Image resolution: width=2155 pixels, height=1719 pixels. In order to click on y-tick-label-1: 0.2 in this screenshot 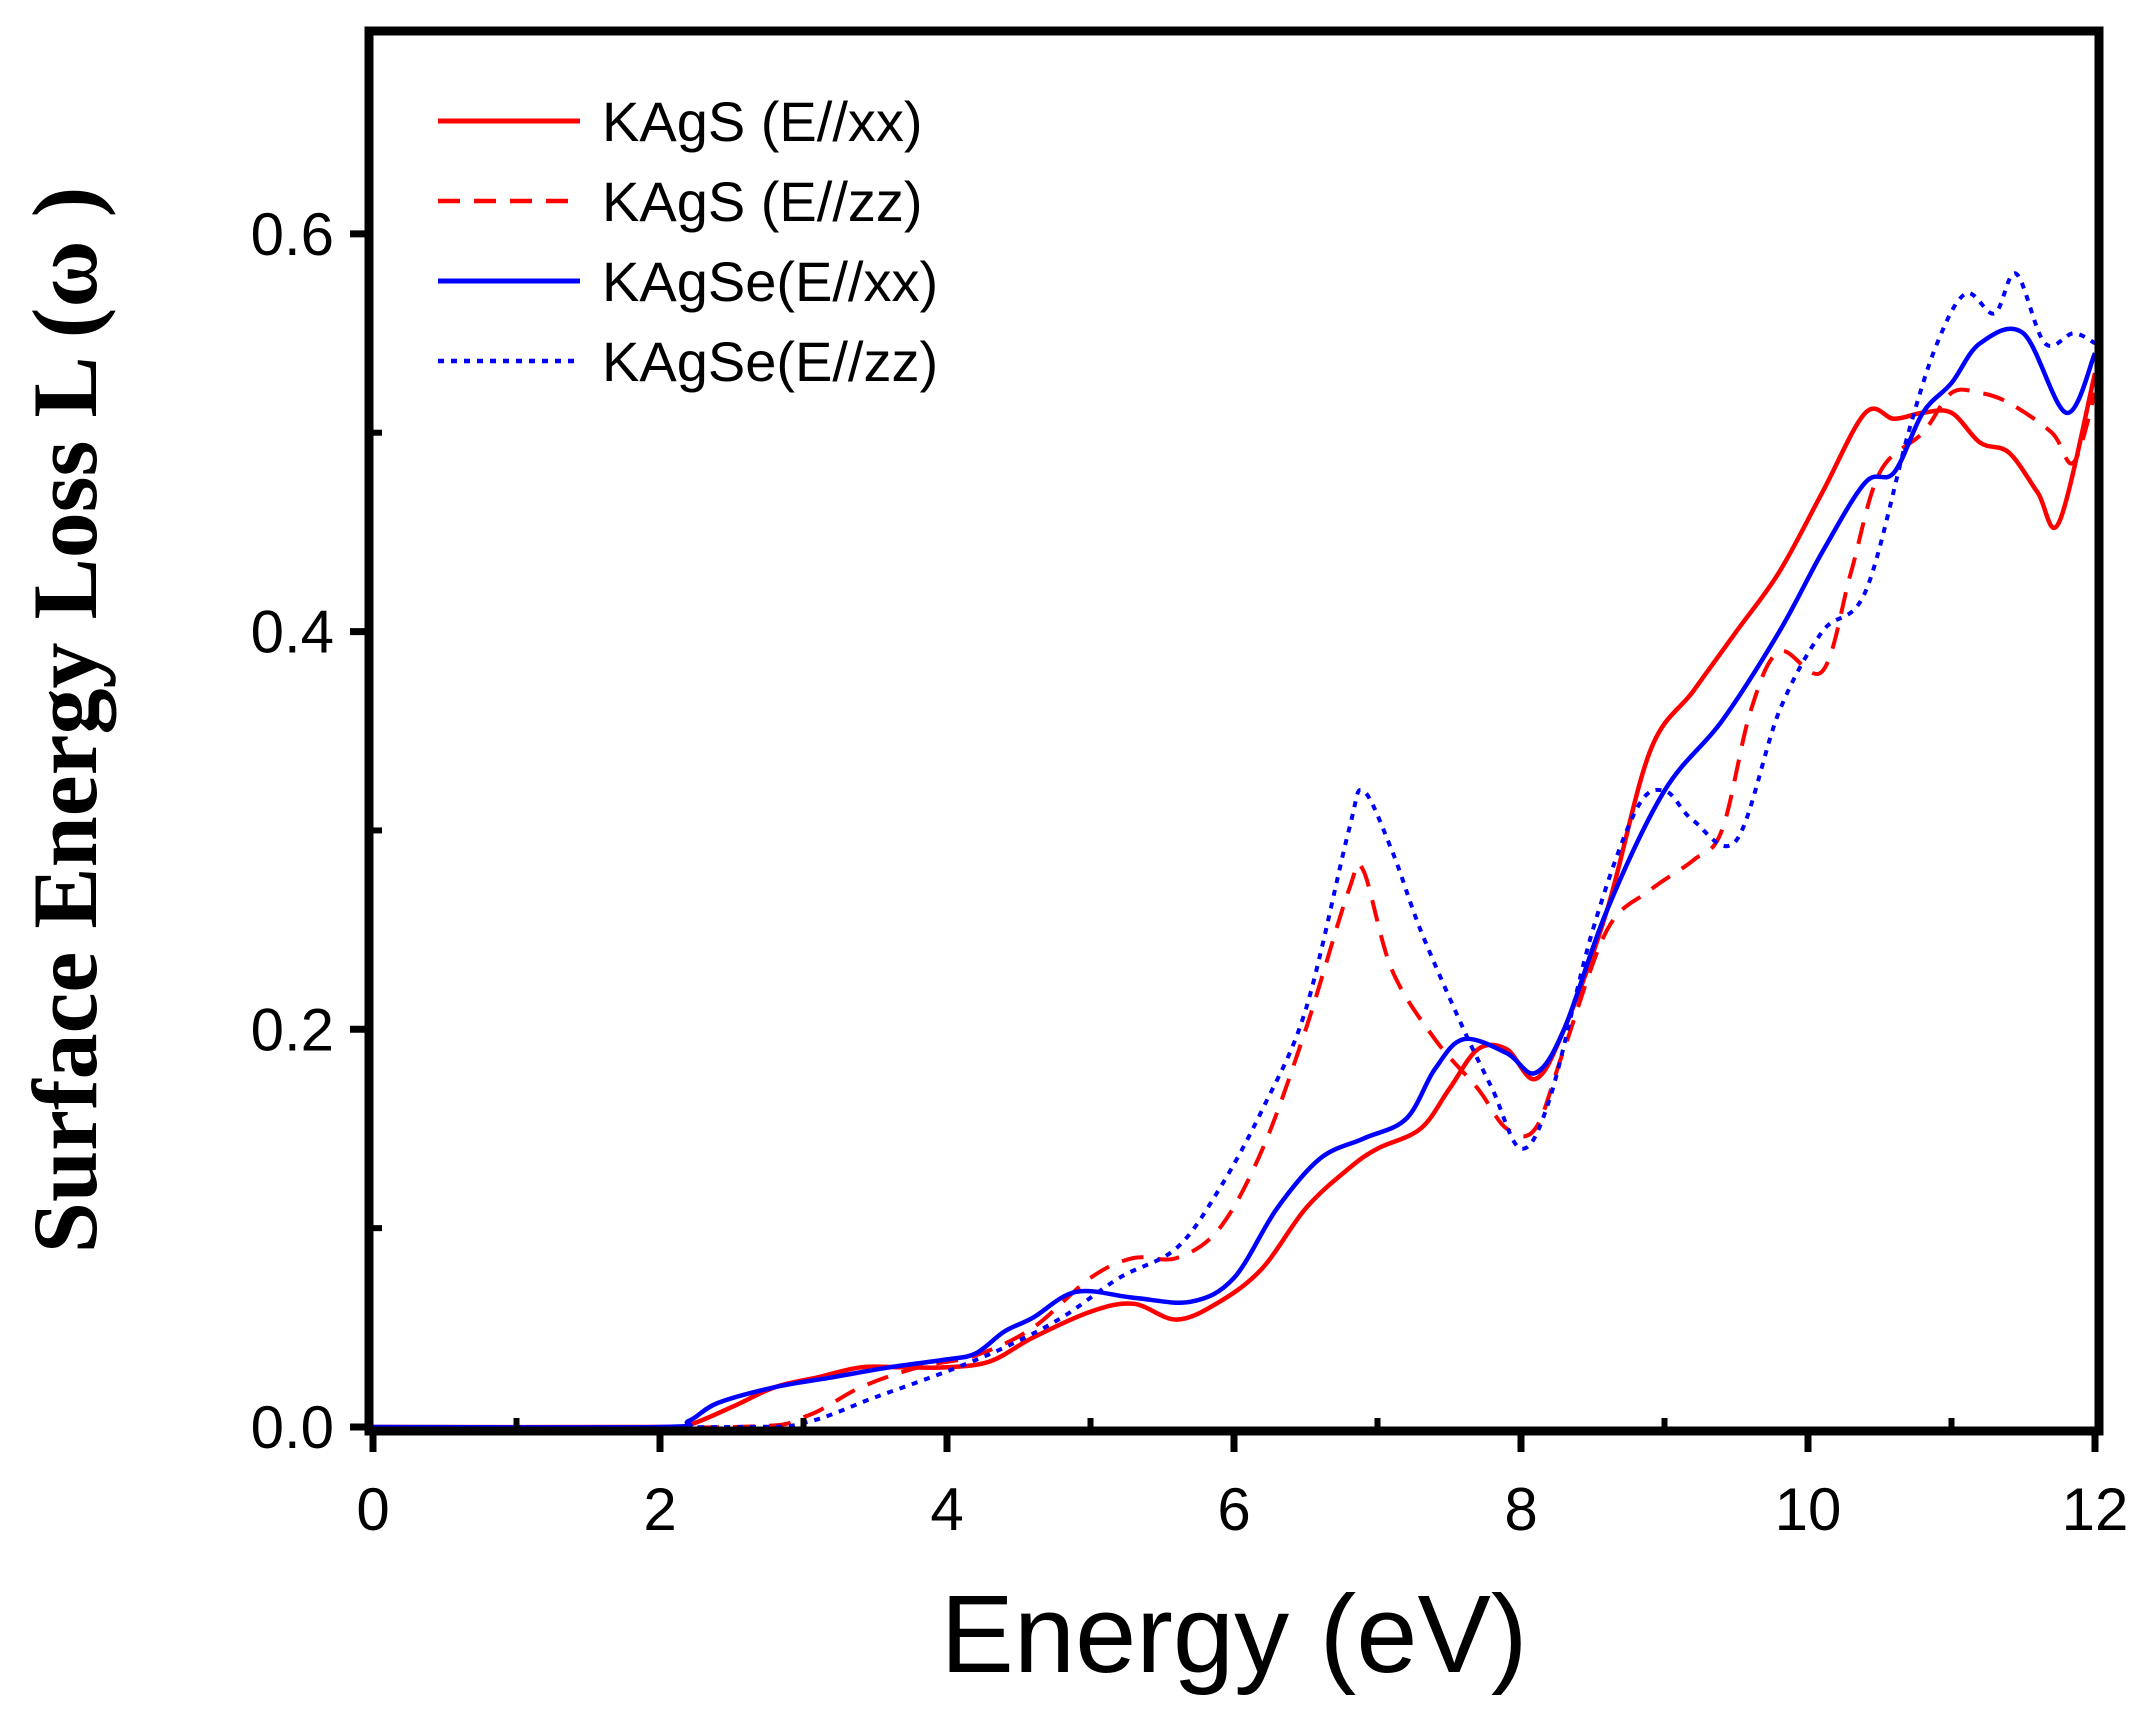, I will do `click(292, 1029)`.